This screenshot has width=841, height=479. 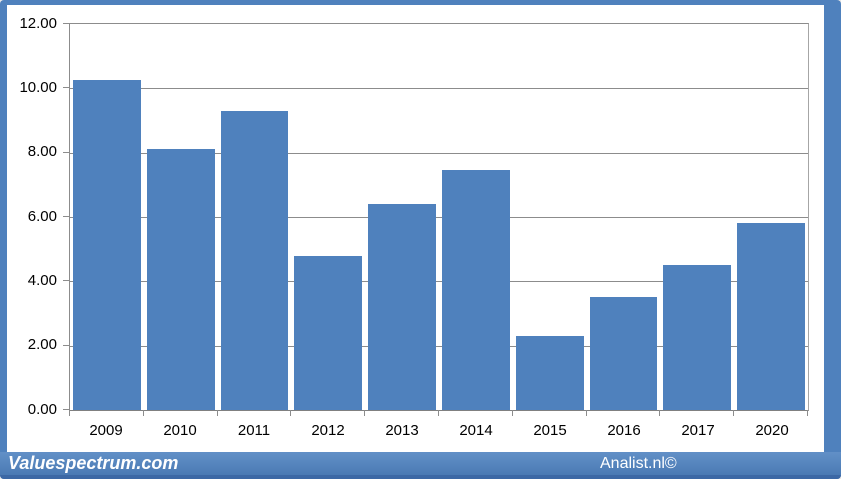 I want to click on brand-analist: Analist.nl©, so click(x=638, y=463).